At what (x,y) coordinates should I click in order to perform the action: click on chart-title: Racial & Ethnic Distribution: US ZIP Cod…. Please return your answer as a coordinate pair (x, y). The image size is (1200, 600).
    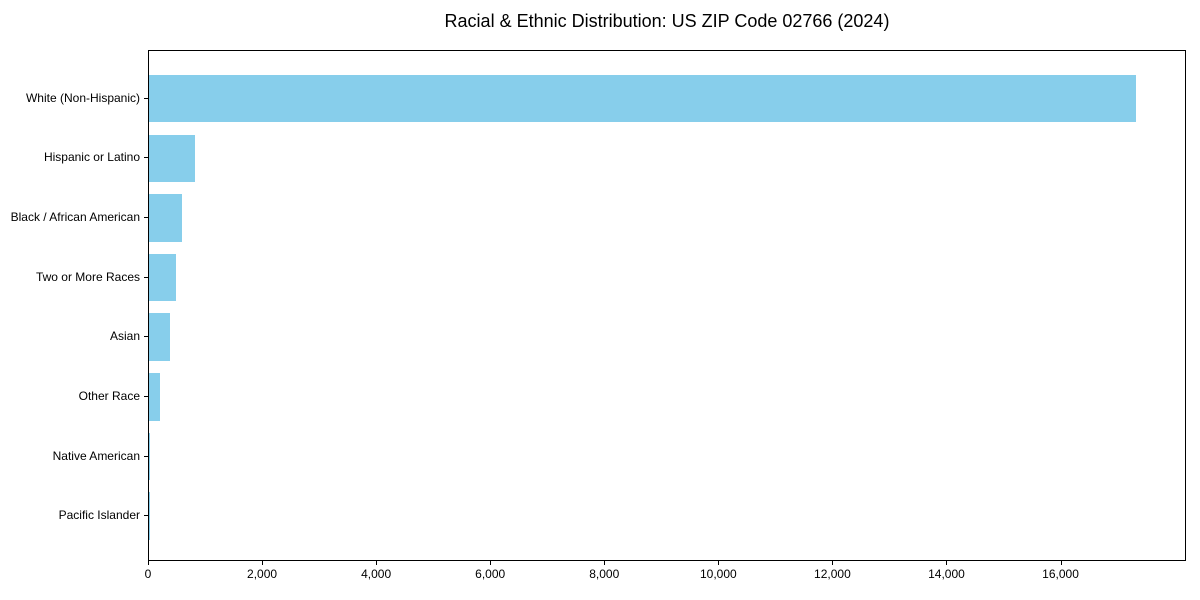
    Looking at the image, I should click on (667, 21).